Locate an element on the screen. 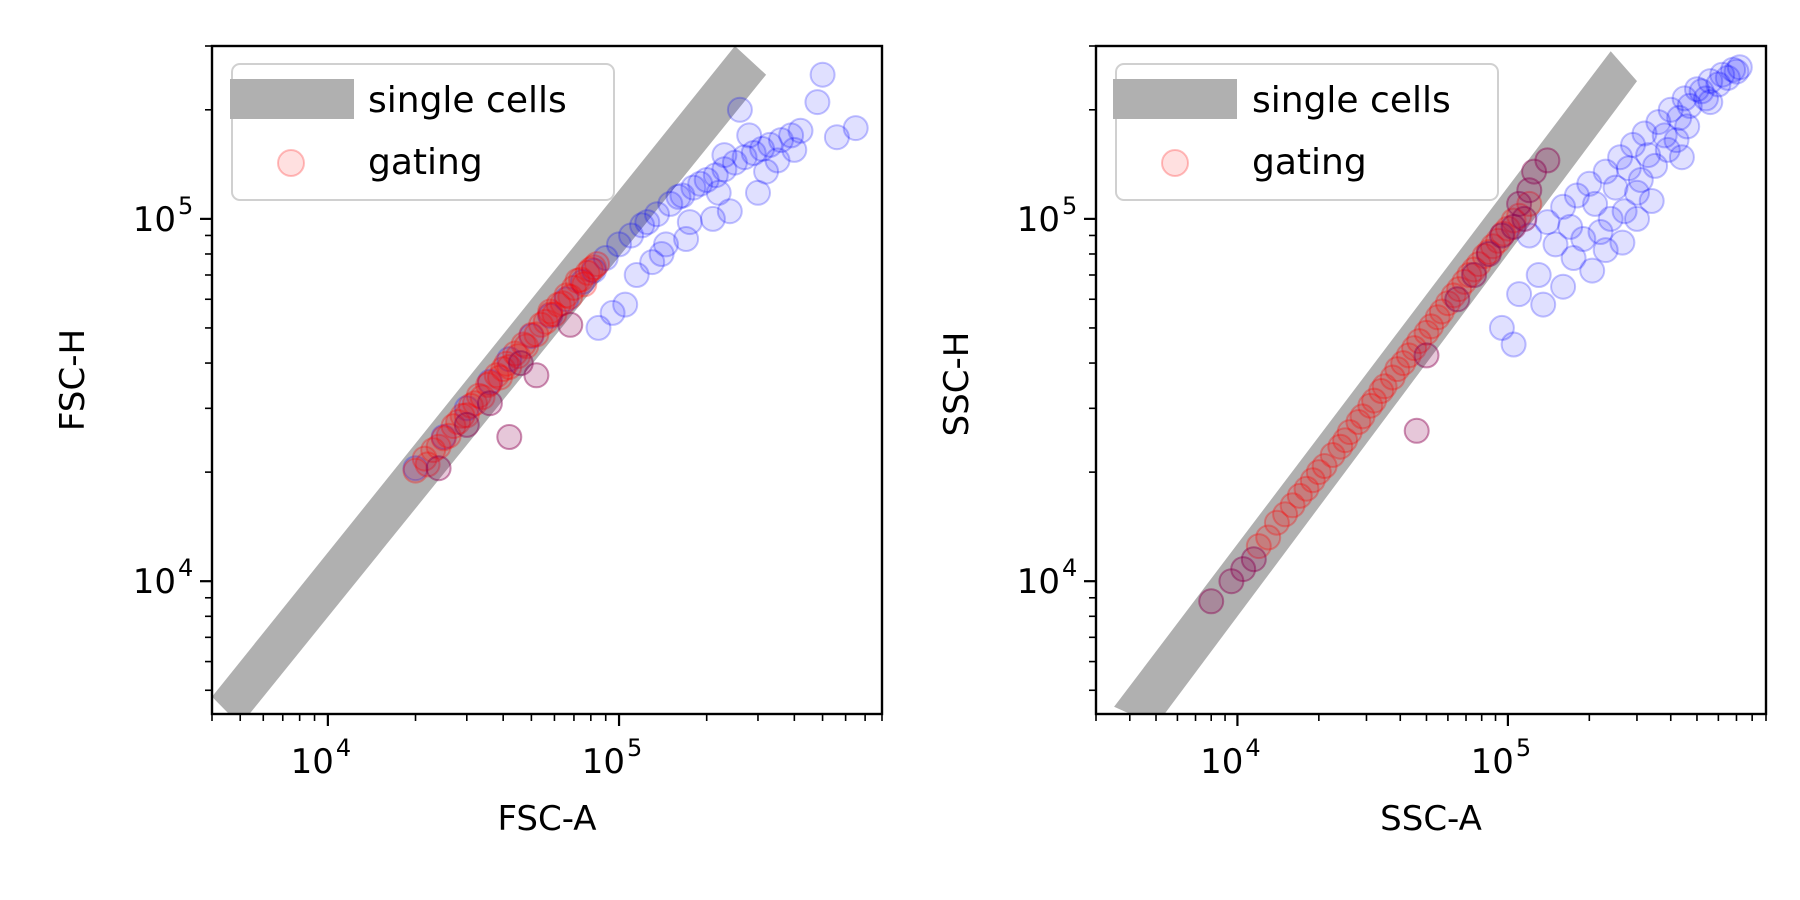  fsc-y-tick-label-0: 10 4 is located at coordinates (163, 578).